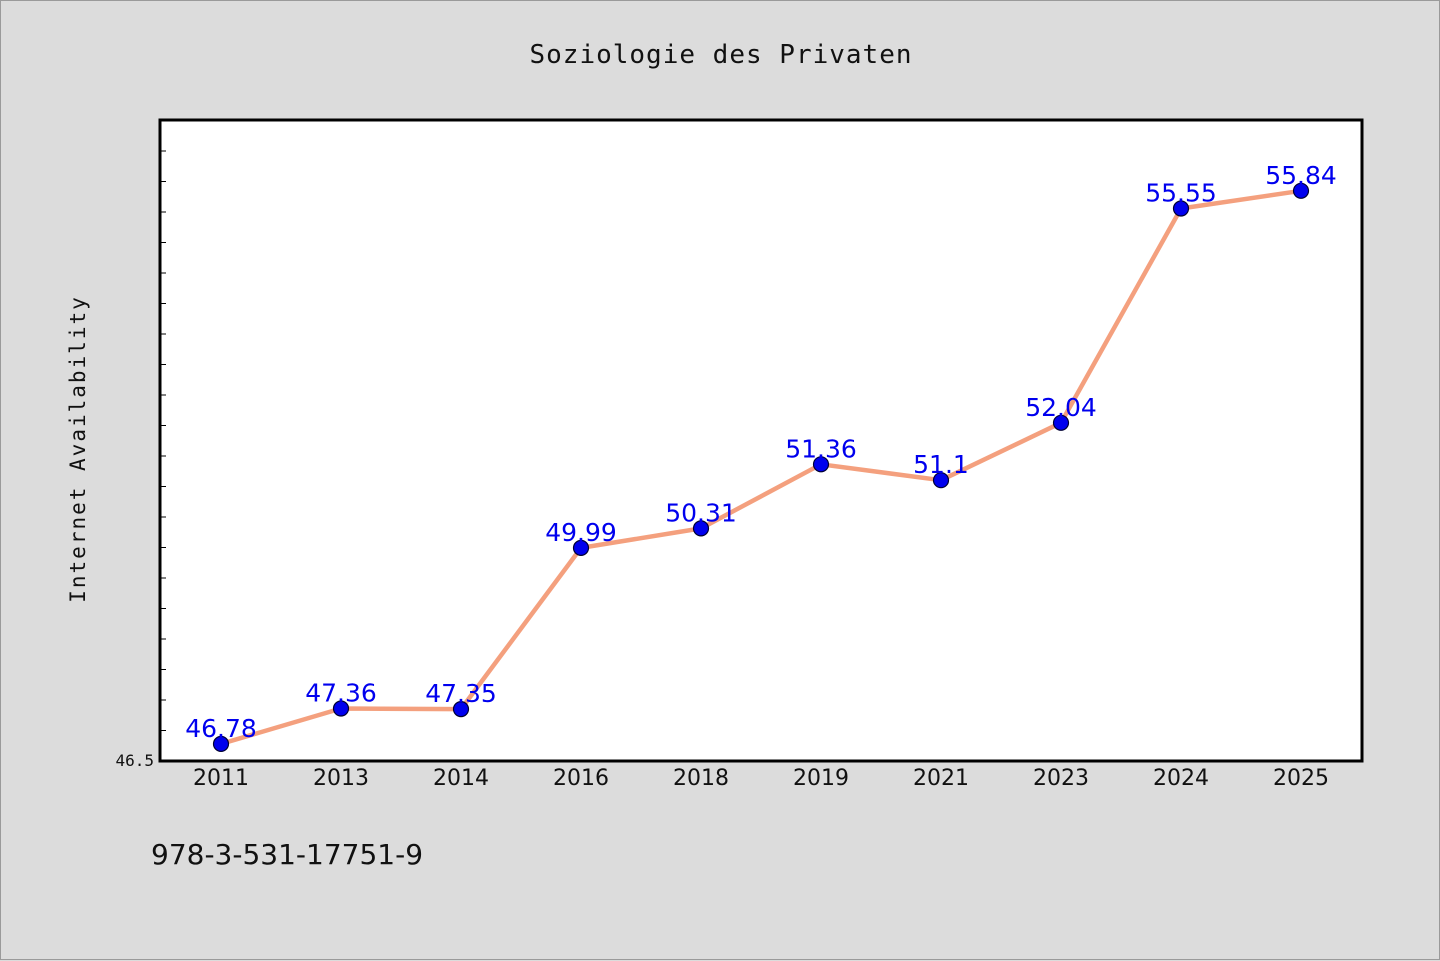  I want to click on x-tick-label: 2011, so click(221, 778).